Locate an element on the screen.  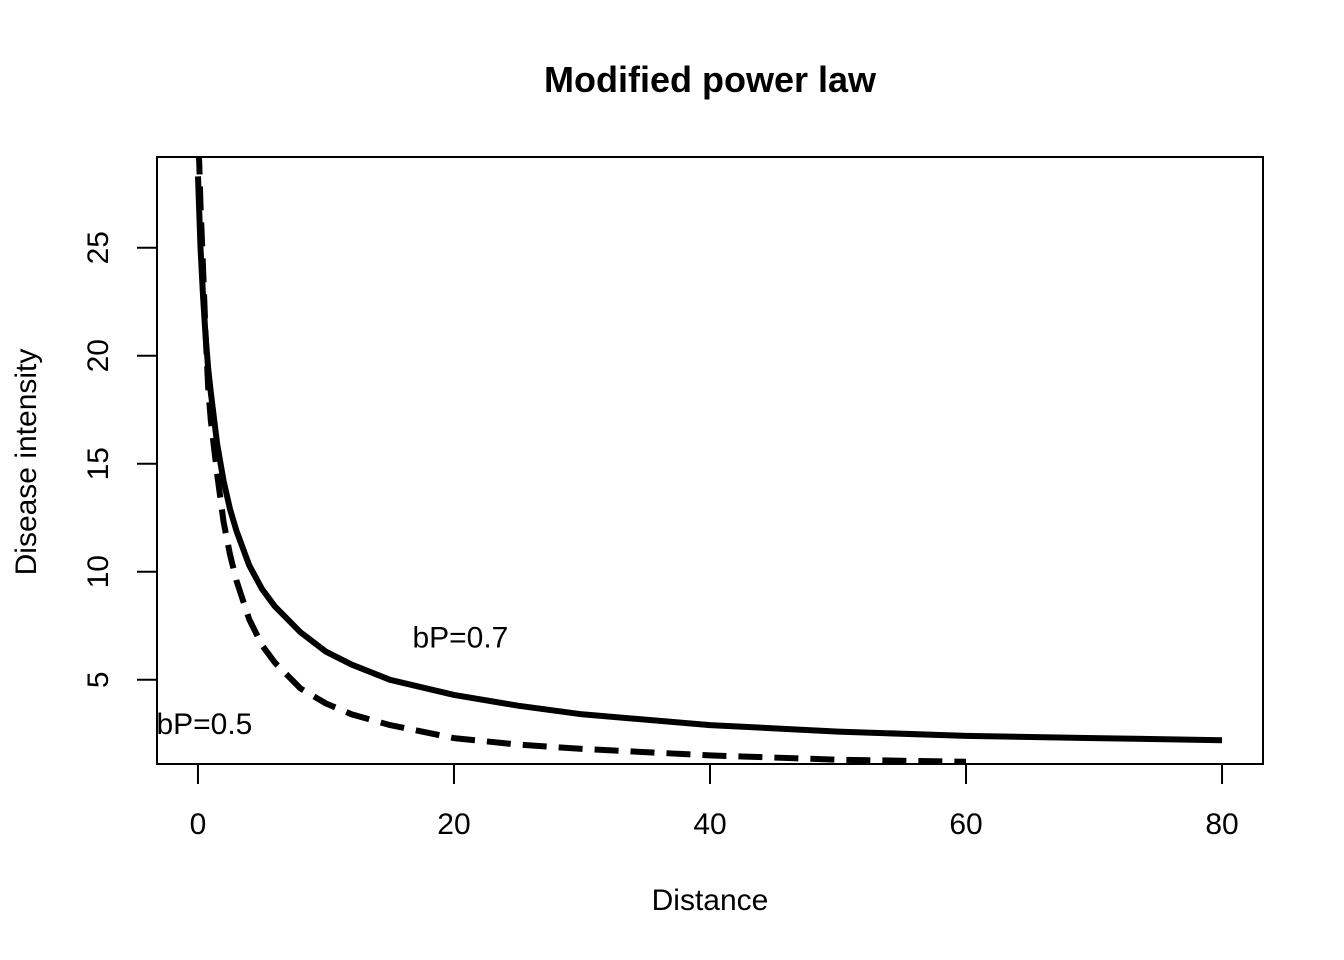
x-tick-label: 20 is located at coordinates (453, 824).